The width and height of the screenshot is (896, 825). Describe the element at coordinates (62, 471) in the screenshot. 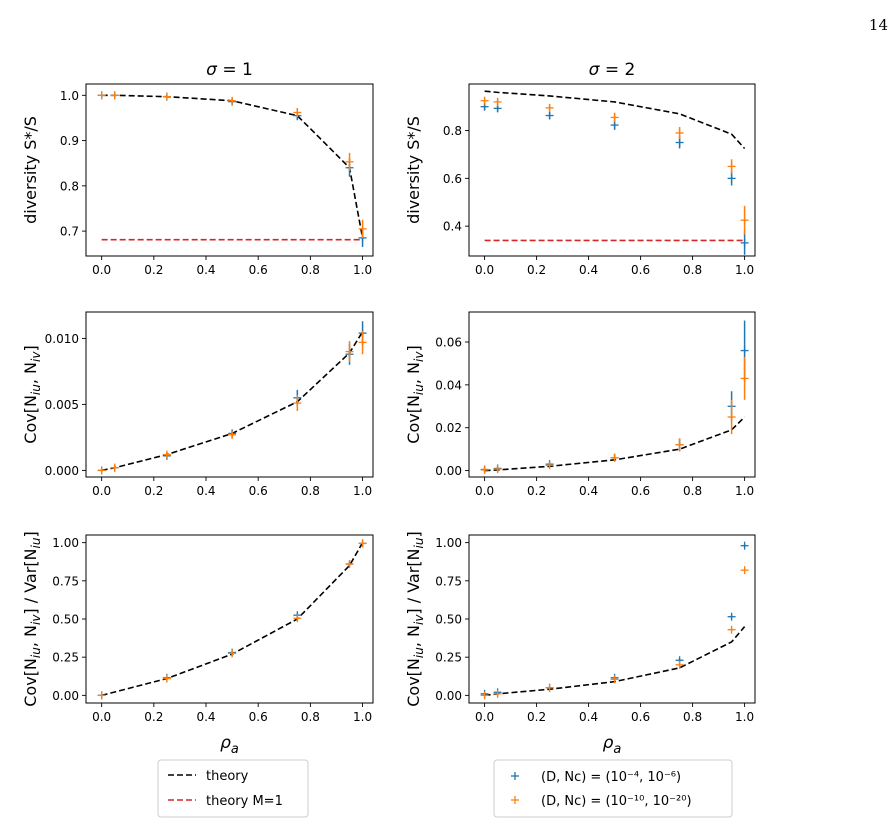

I see `y-tick-label: 0.000` at that location.